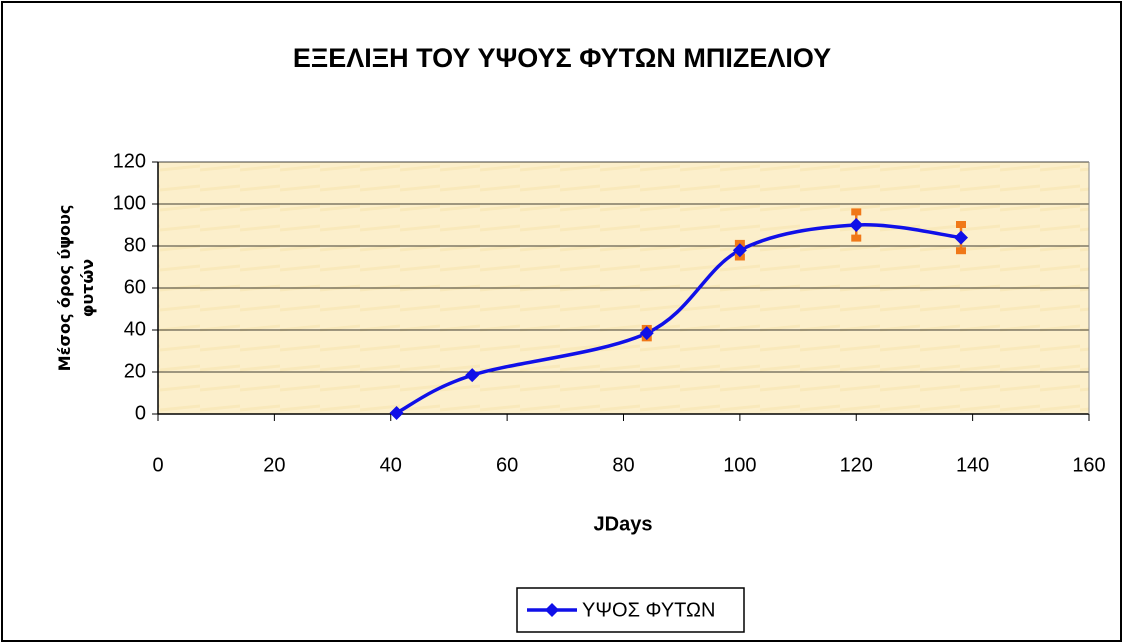 The image size is (1124, 644). Describe the element at coordinates (391, 465) in the screenshot. I see `x-tick-label: 40` at that location.